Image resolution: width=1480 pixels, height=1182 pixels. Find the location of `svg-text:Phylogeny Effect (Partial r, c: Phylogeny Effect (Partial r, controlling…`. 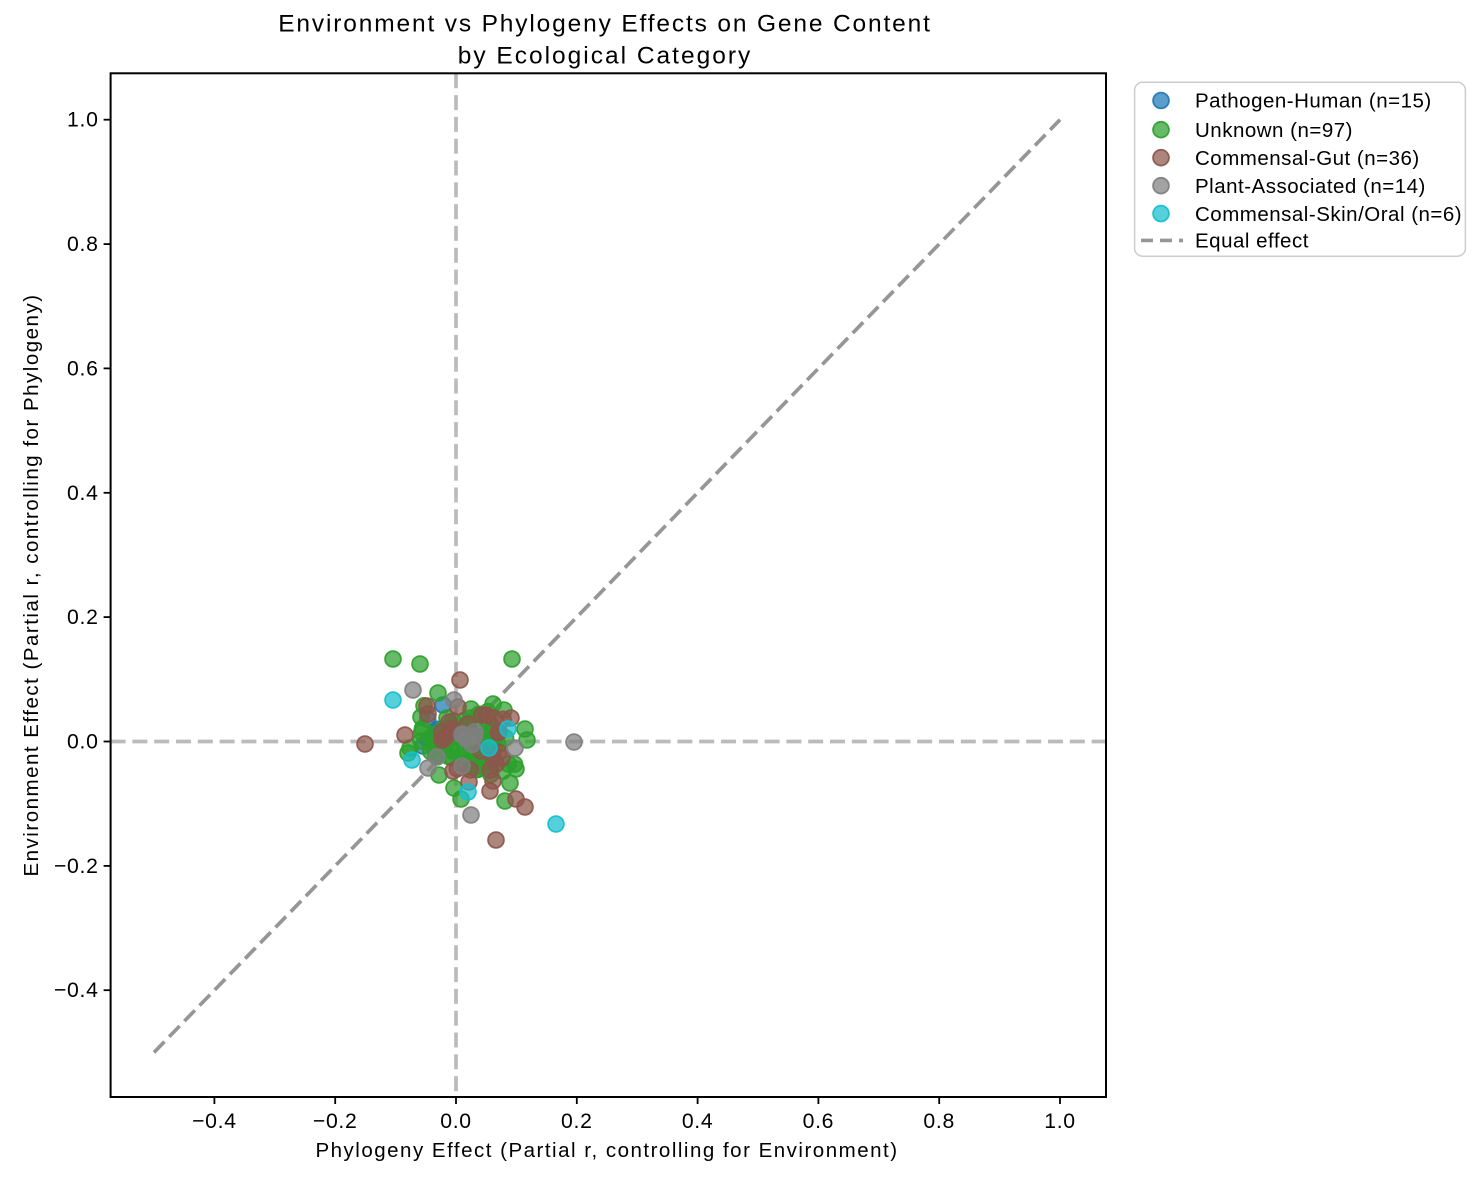

svg-text:Phylogeny Effect (Partial r, c: Phylogeny Effect (Partial r, controlling… is located at coordinates (606, 1150).